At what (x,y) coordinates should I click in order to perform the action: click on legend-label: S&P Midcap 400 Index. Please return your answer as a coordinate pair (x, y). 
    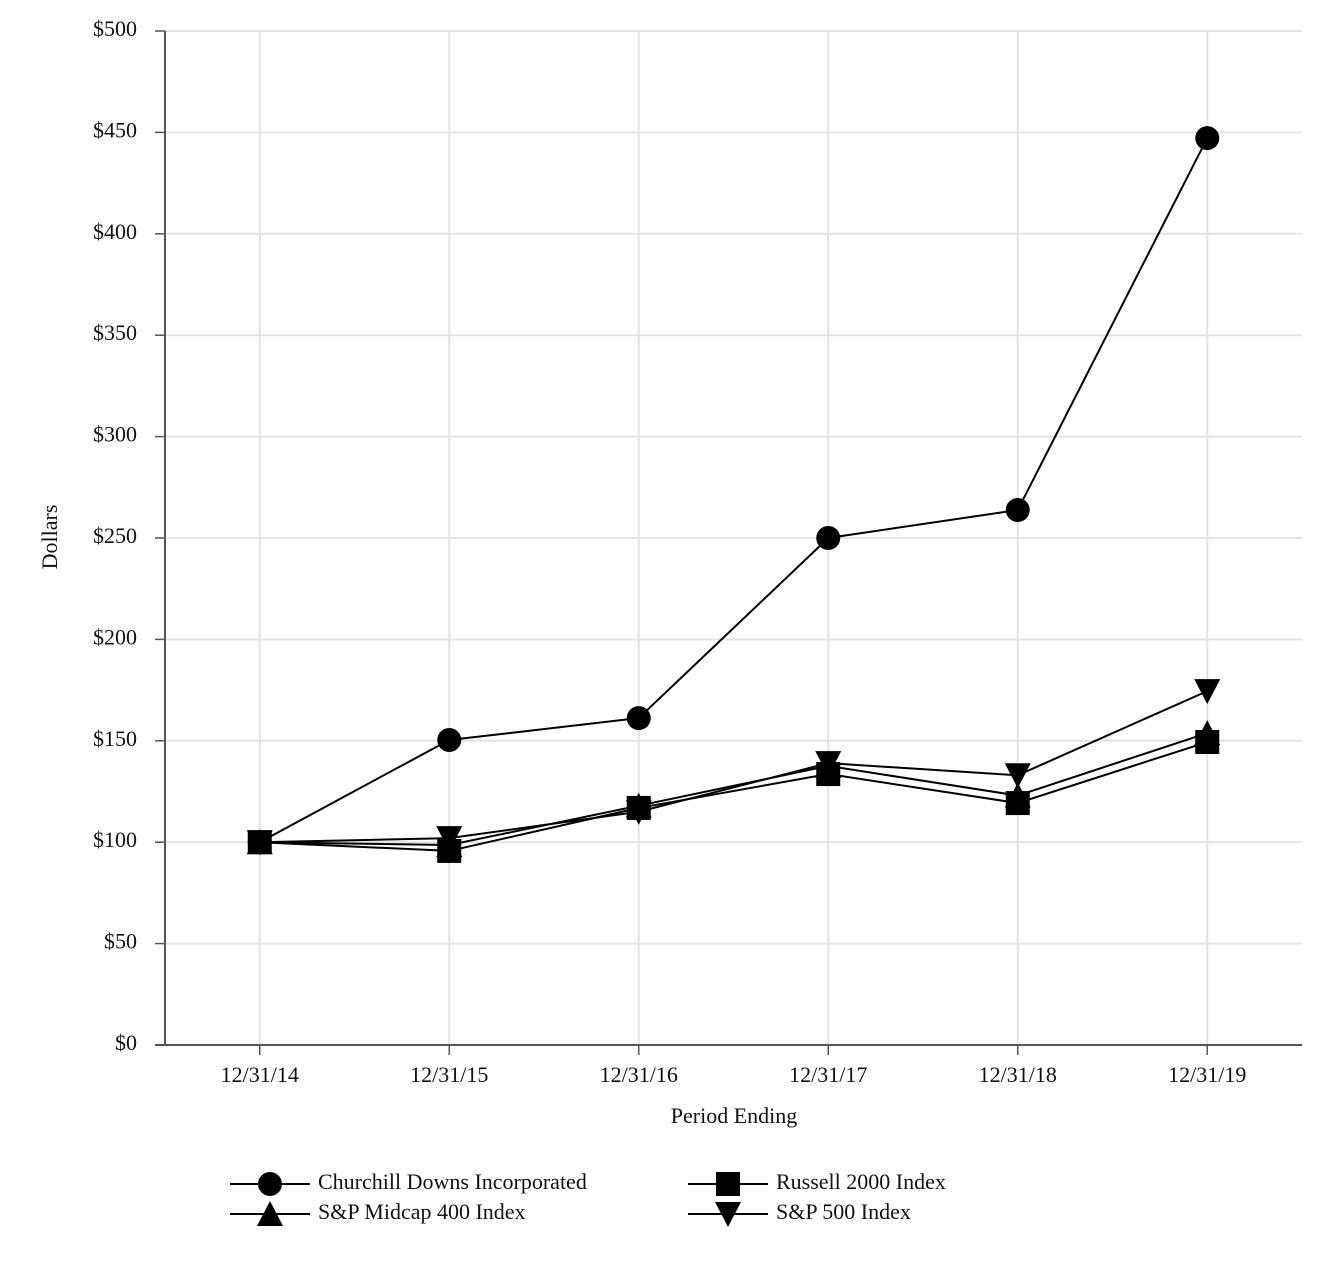
    Looking at the image, I should click on (422, 1211).